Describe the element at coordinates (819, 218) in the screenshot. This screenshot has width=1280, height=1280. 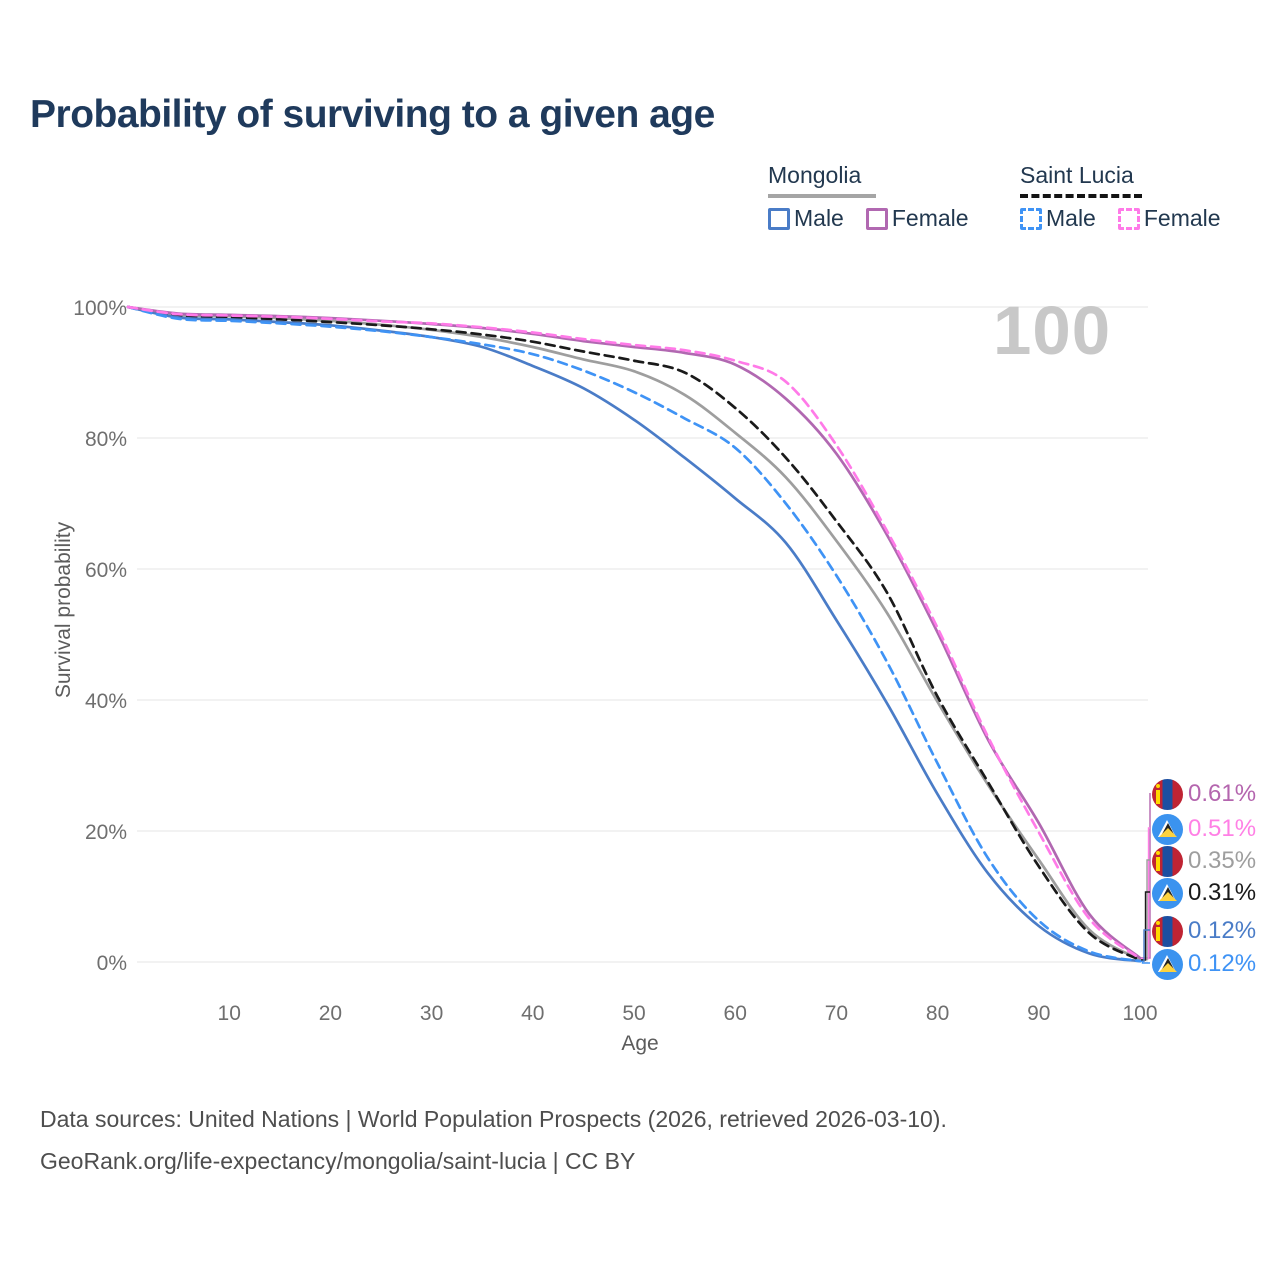
I see `legend-label-mongolia-male: Male` at that location.